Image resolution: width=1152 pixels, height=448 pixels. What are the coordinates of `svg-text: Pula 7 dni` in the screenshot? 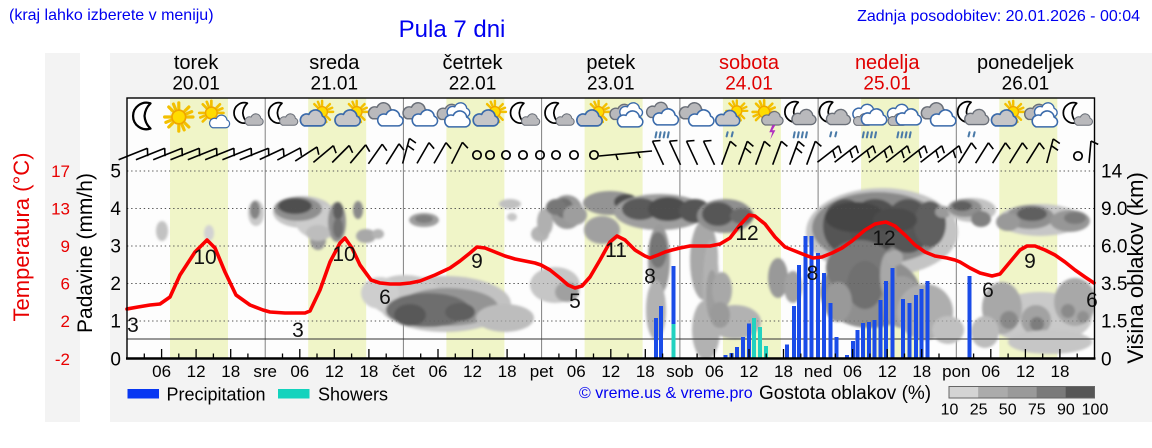 It's located at (452, 29).